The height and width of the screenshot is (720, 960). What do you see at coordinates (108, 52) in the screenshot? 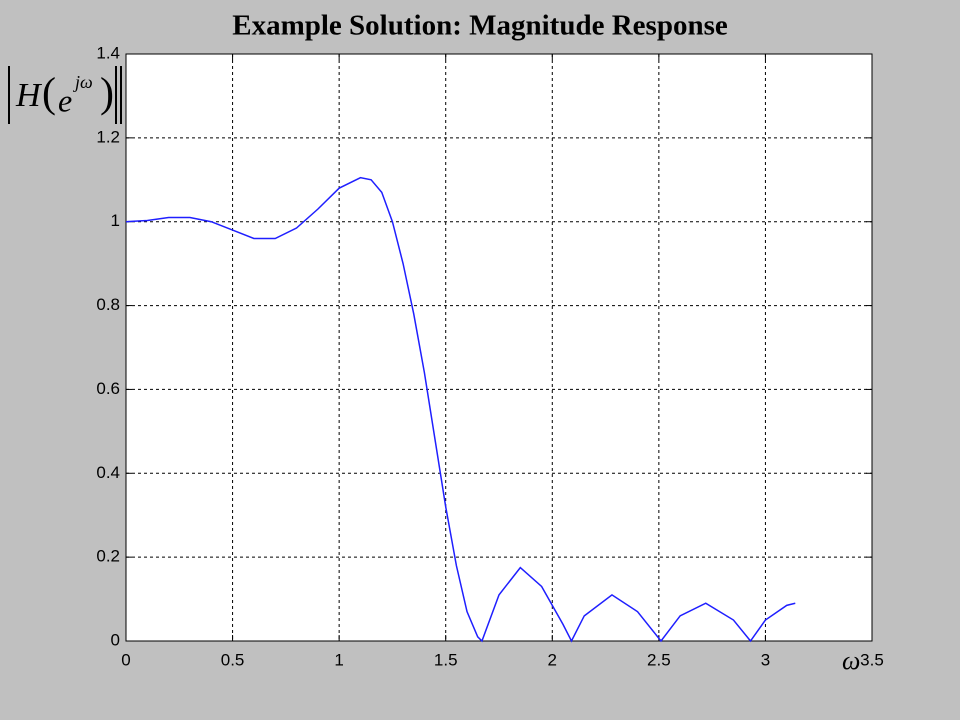
I see `y-tick-label: 1.4` at bounding box center [108, 52].